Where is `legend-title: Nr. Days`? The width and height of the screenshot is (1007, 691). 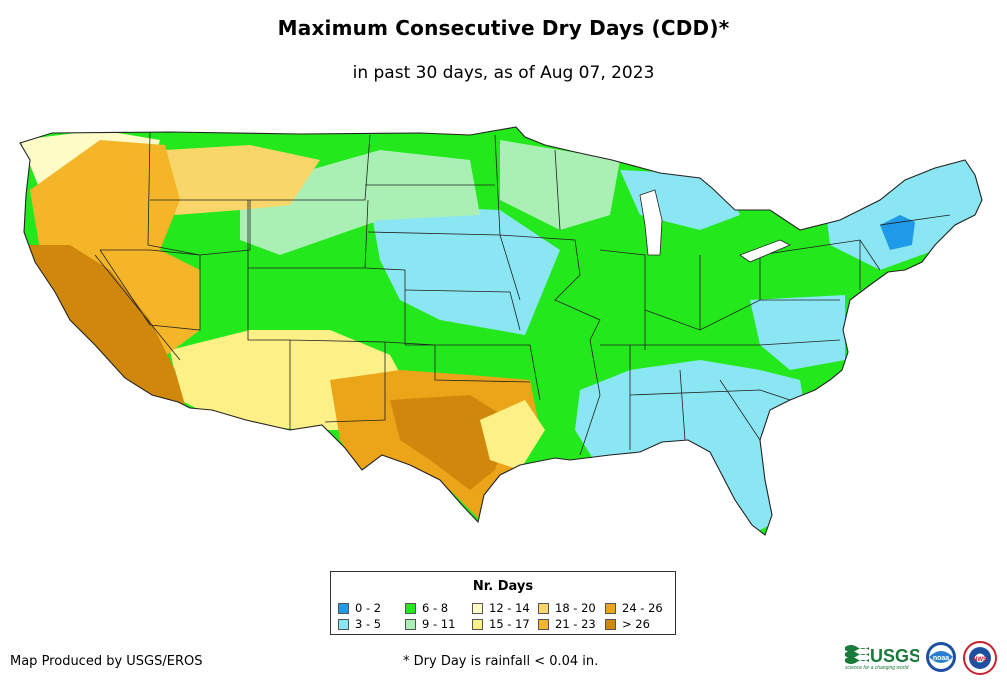
legend-title: Nr. Days is located at coordinates (503, 586).